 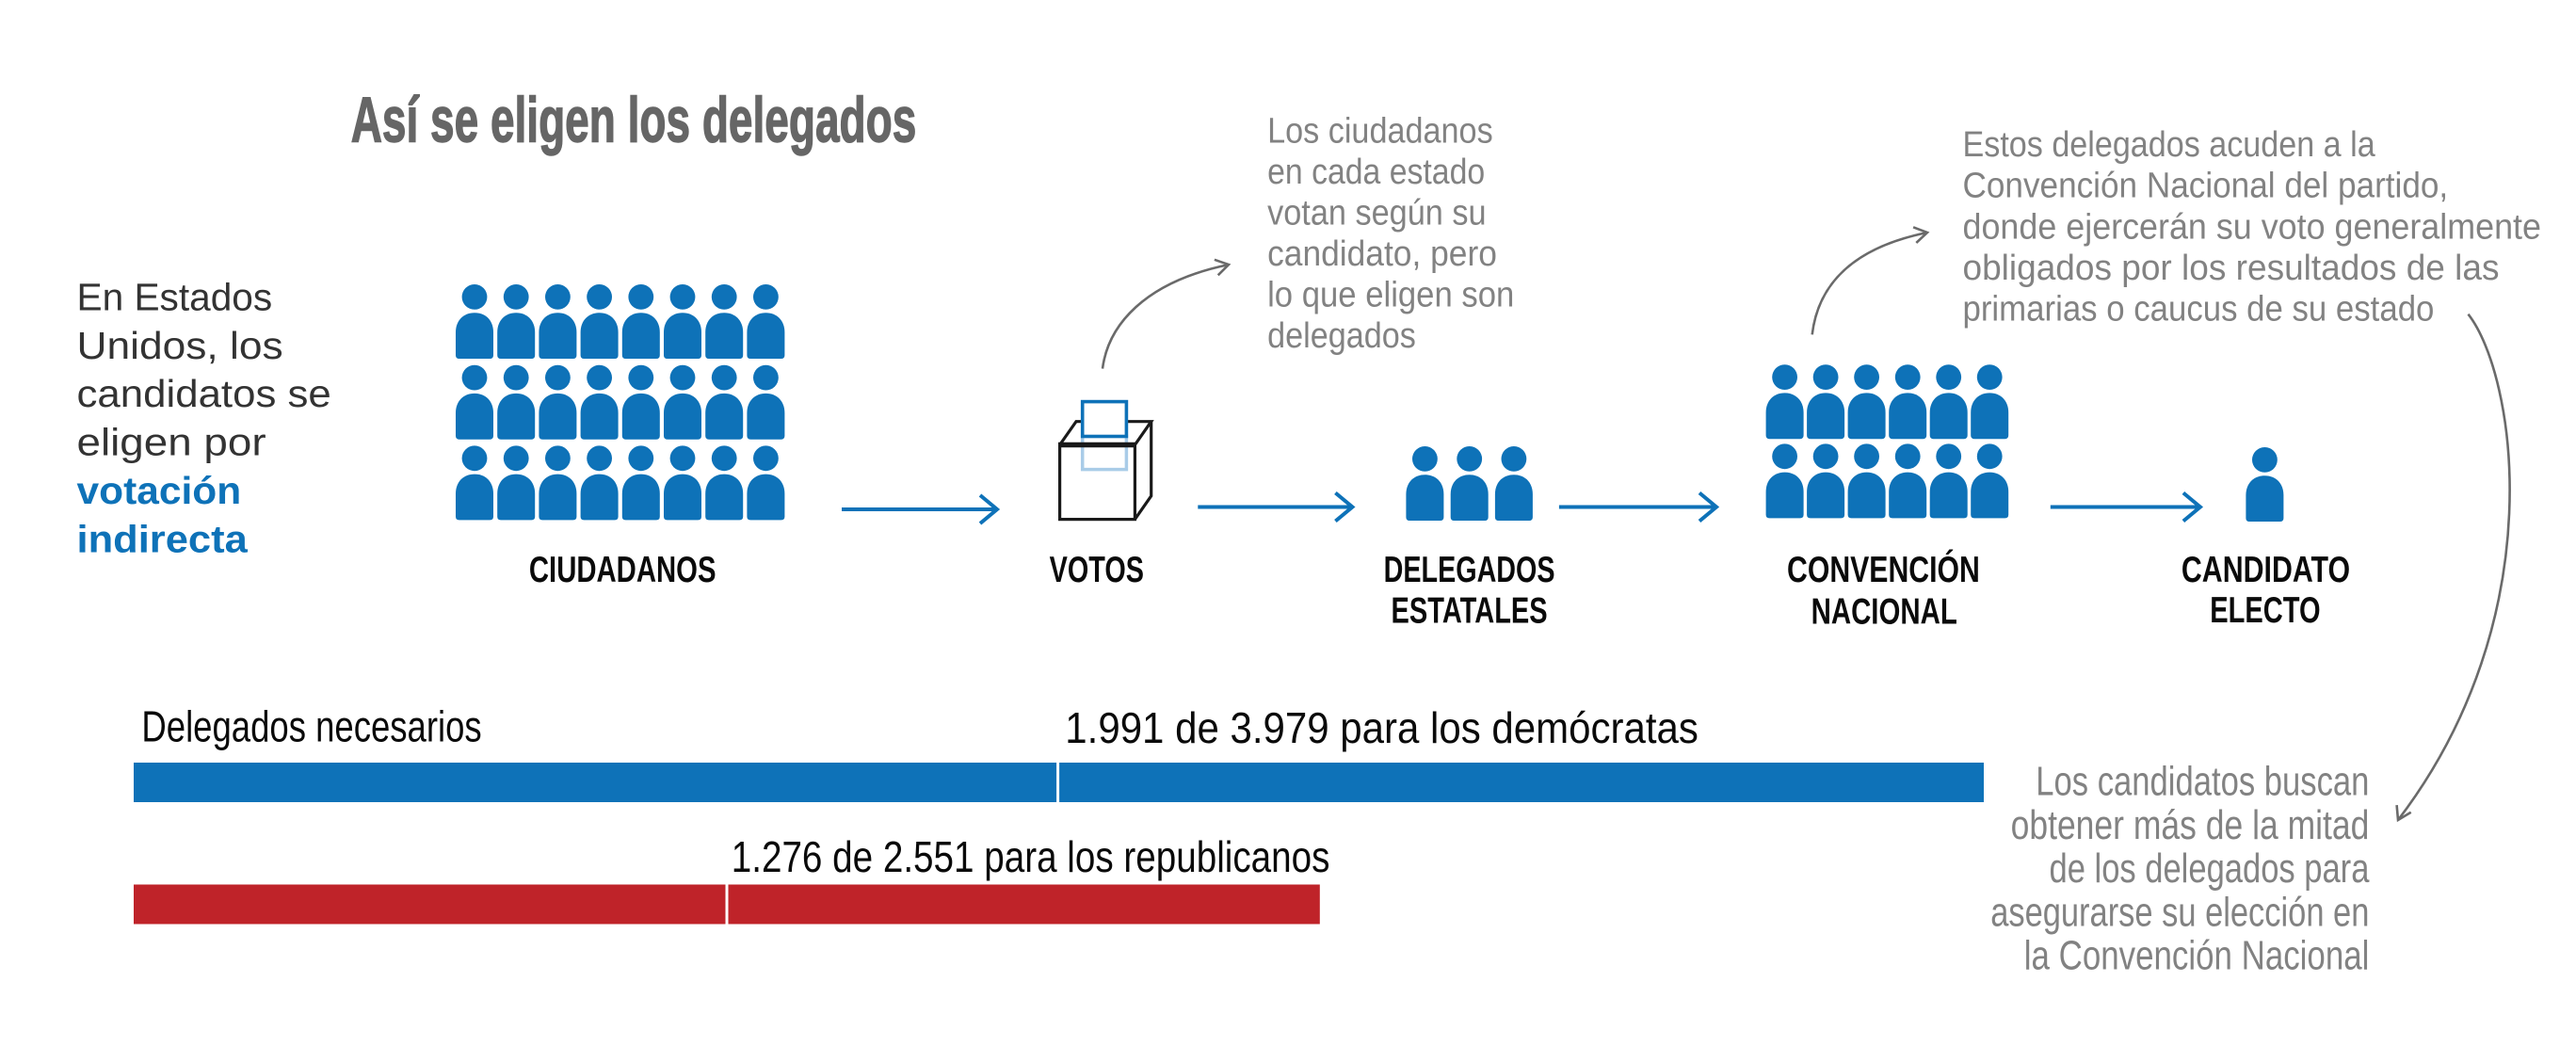 What do you see at coordinates (204, 393) in the screenshot?
I see `svg-text: candidatos se` at bounding box center [204, 393].